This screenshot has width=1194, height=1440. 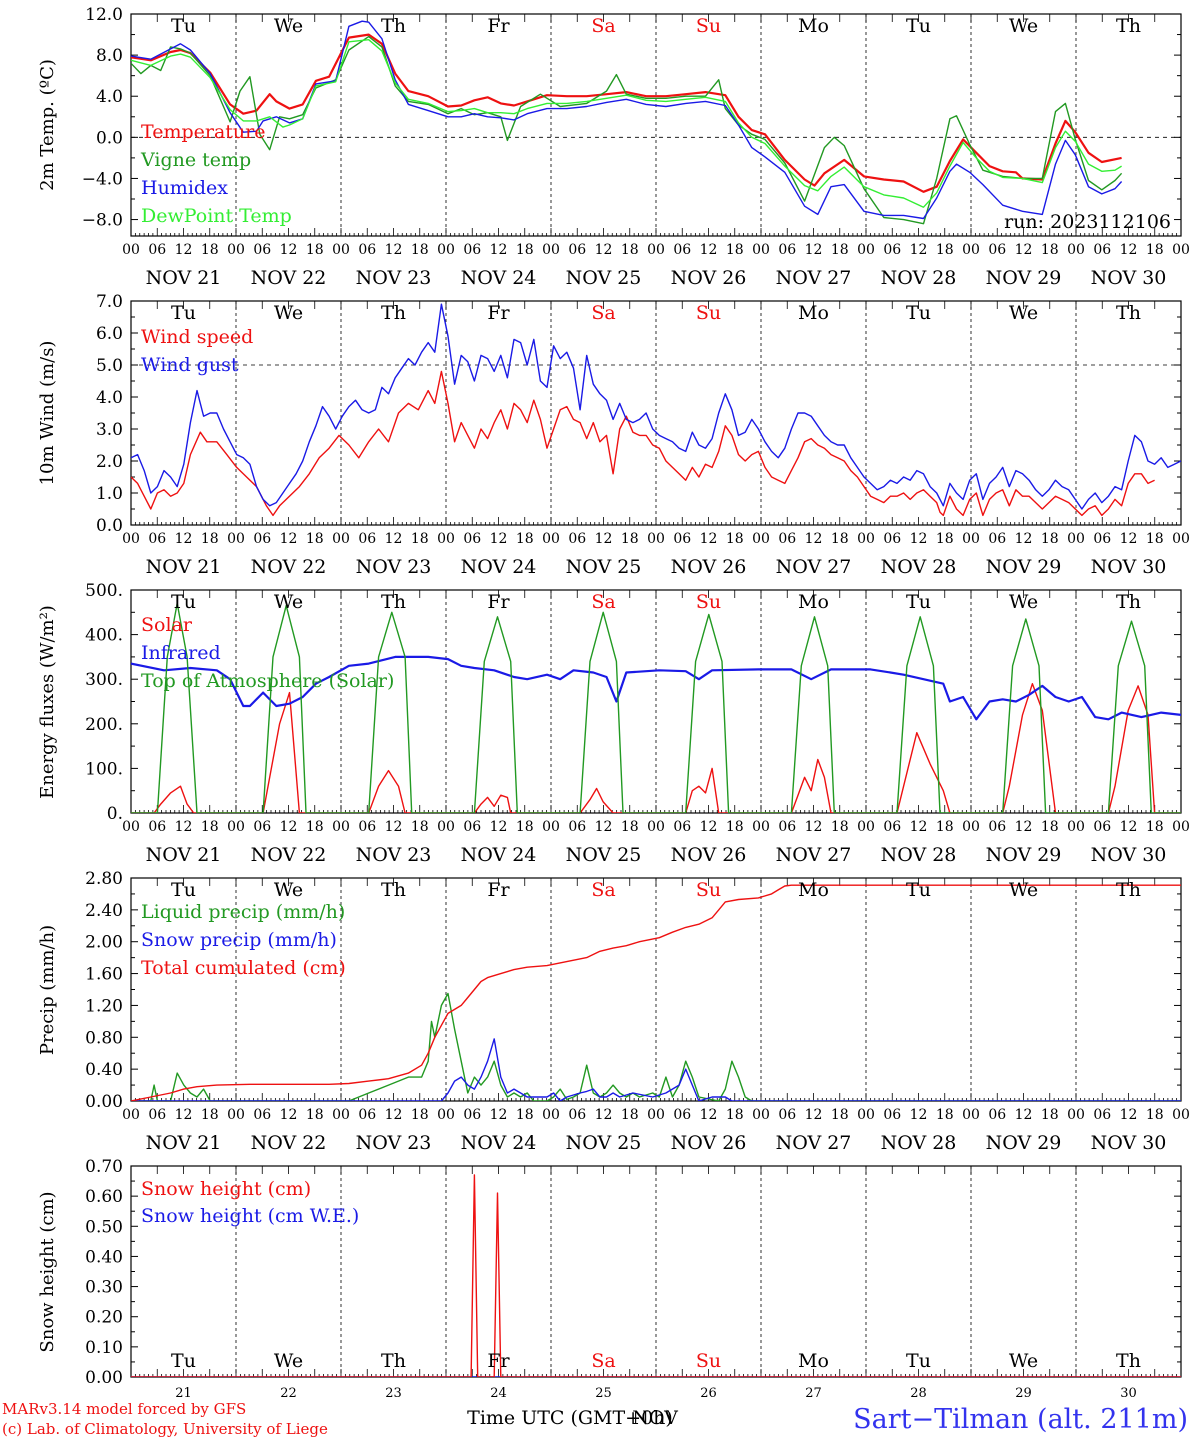 What do you see at coordinates (197, 337) in the screenshot?
I see `legend-entry: Wind speed` at bounding box center [197, 337].